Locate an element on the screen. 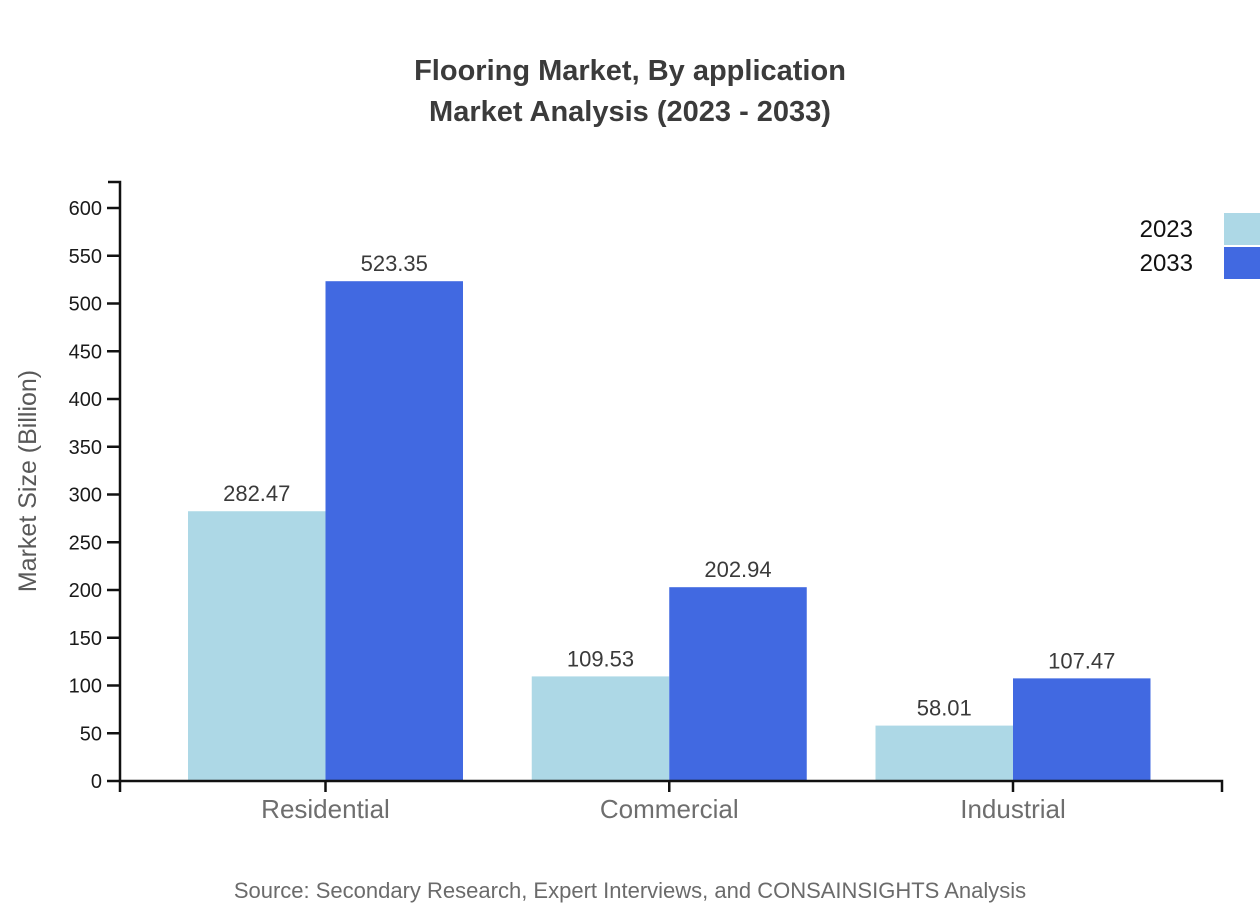 This screenshot has width=1260, height=920. x-category-label-residential: Residential is located at coordinates (325, 809).